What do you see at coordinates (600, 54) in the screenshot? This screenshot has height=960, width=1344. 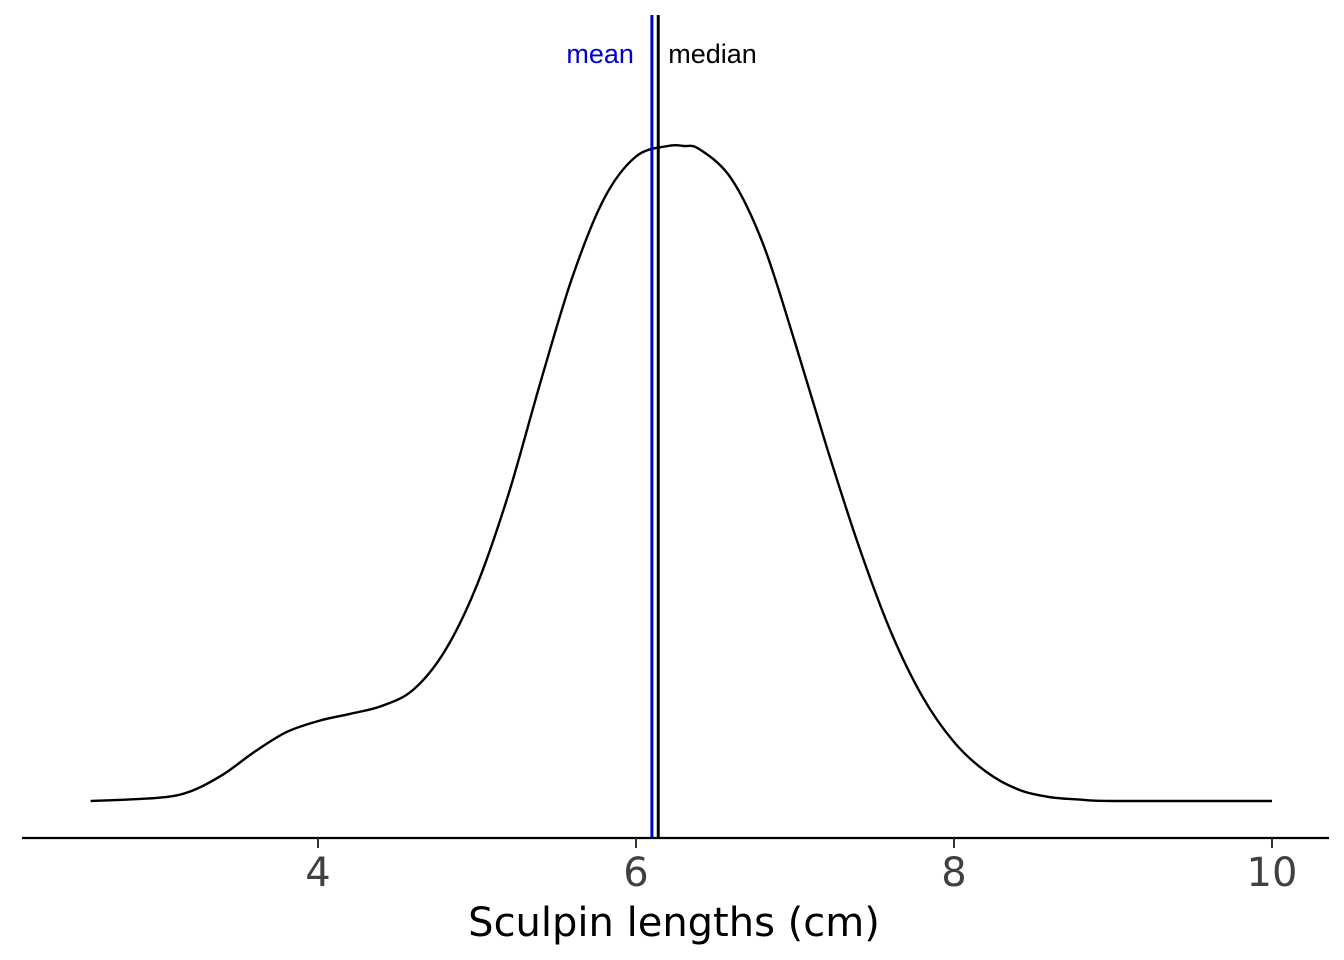 I see `mean-label: mean` at bounding box center [600, 54].